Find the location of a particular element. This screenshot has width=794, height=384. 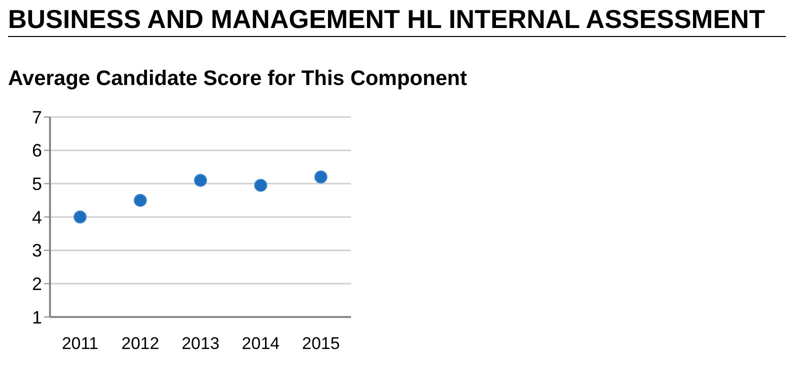

x-tick-label: 2013 is located at coordinates (201, 344).